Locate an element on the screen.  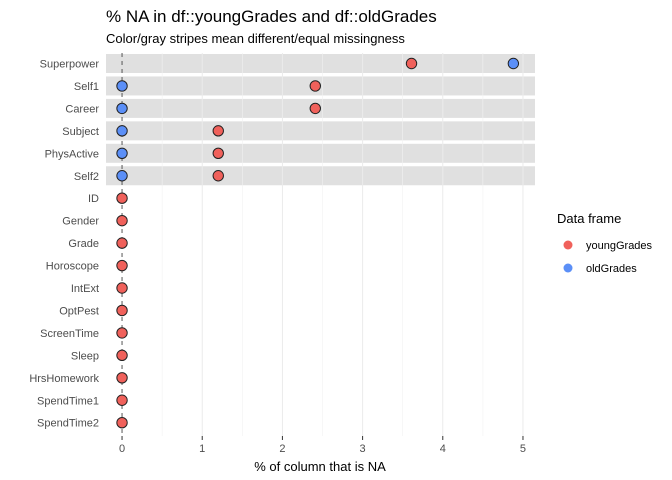
point-oldGrades-career is located at coordinates (122, 108).